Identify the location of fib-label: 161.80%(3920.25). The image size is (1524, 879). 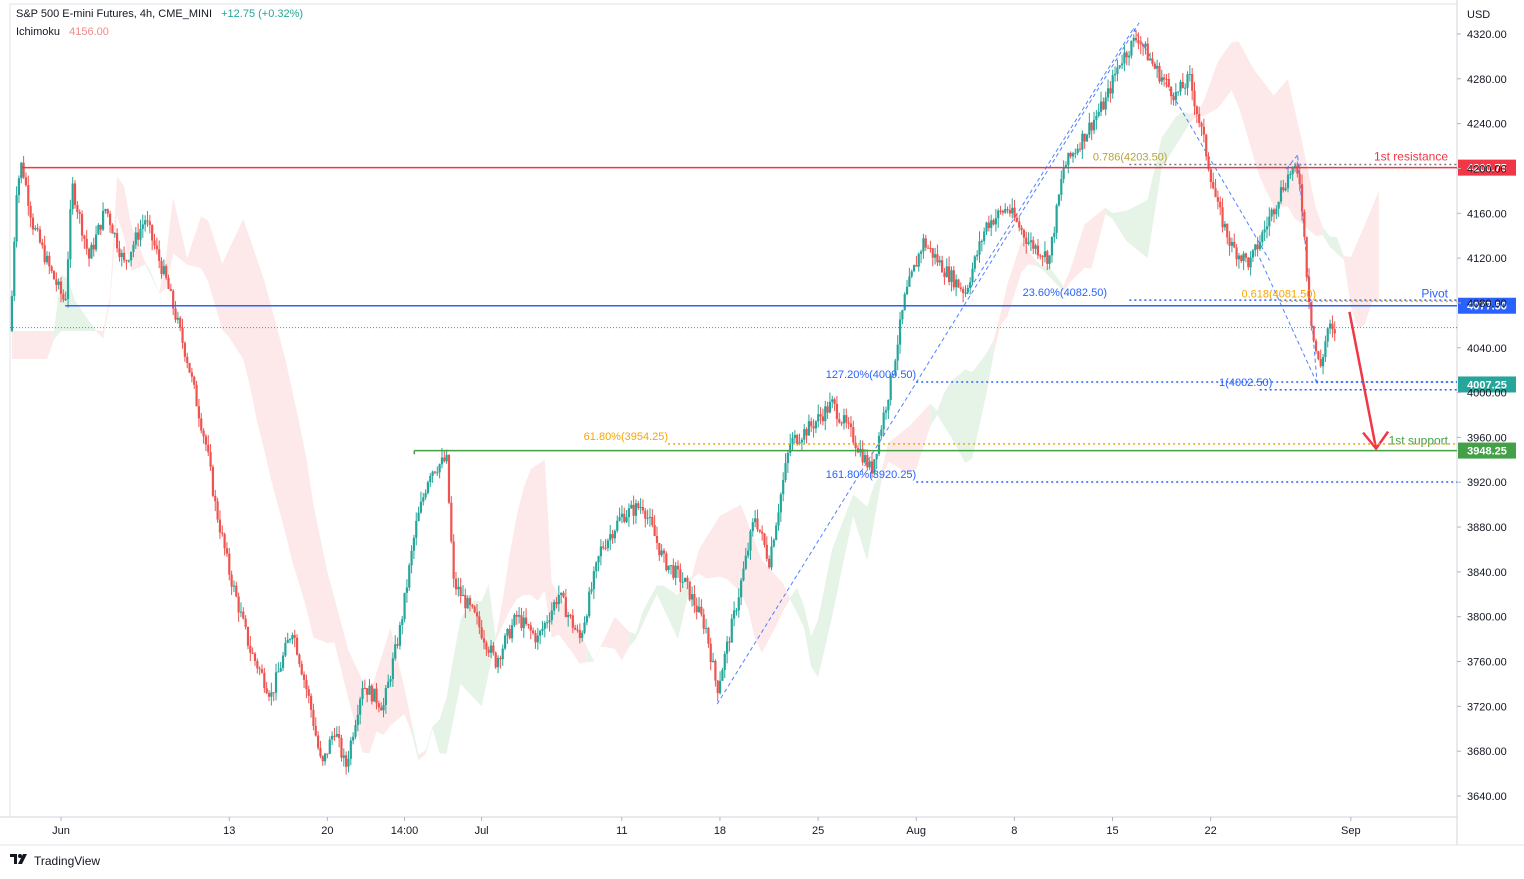
(871, 475).